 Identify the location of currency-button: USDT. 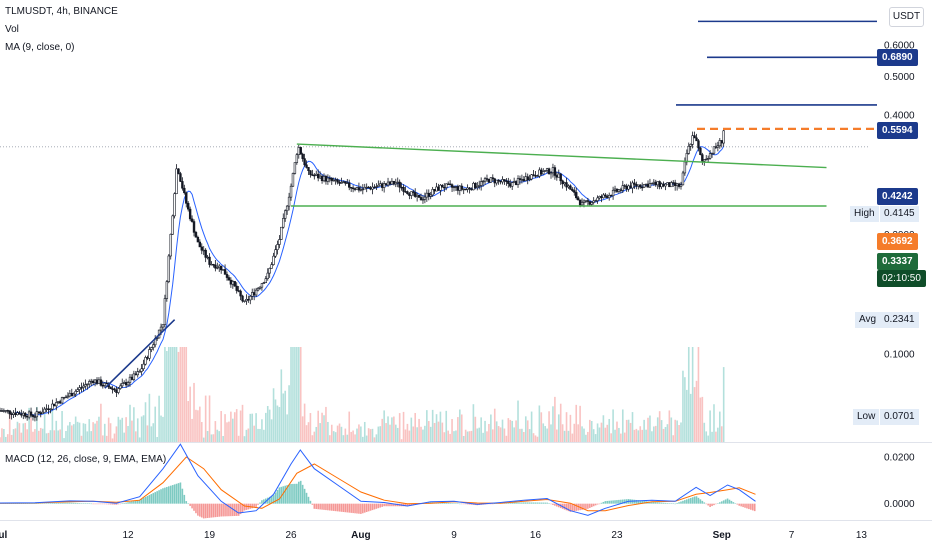
(906, 17).